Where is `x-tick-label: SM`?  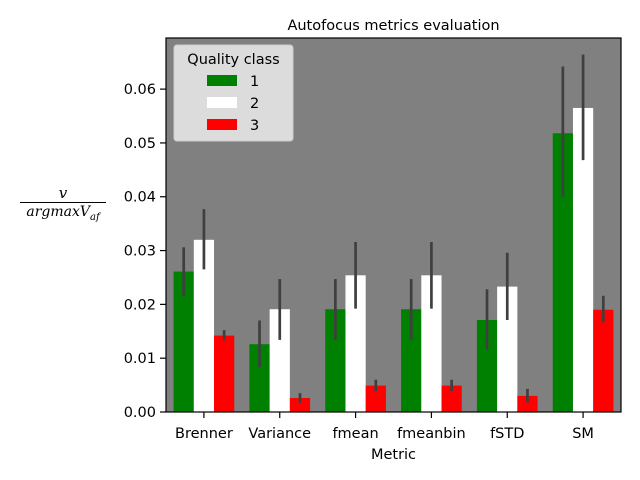 x-tick-label: SM is located at coordinates (583, 434).